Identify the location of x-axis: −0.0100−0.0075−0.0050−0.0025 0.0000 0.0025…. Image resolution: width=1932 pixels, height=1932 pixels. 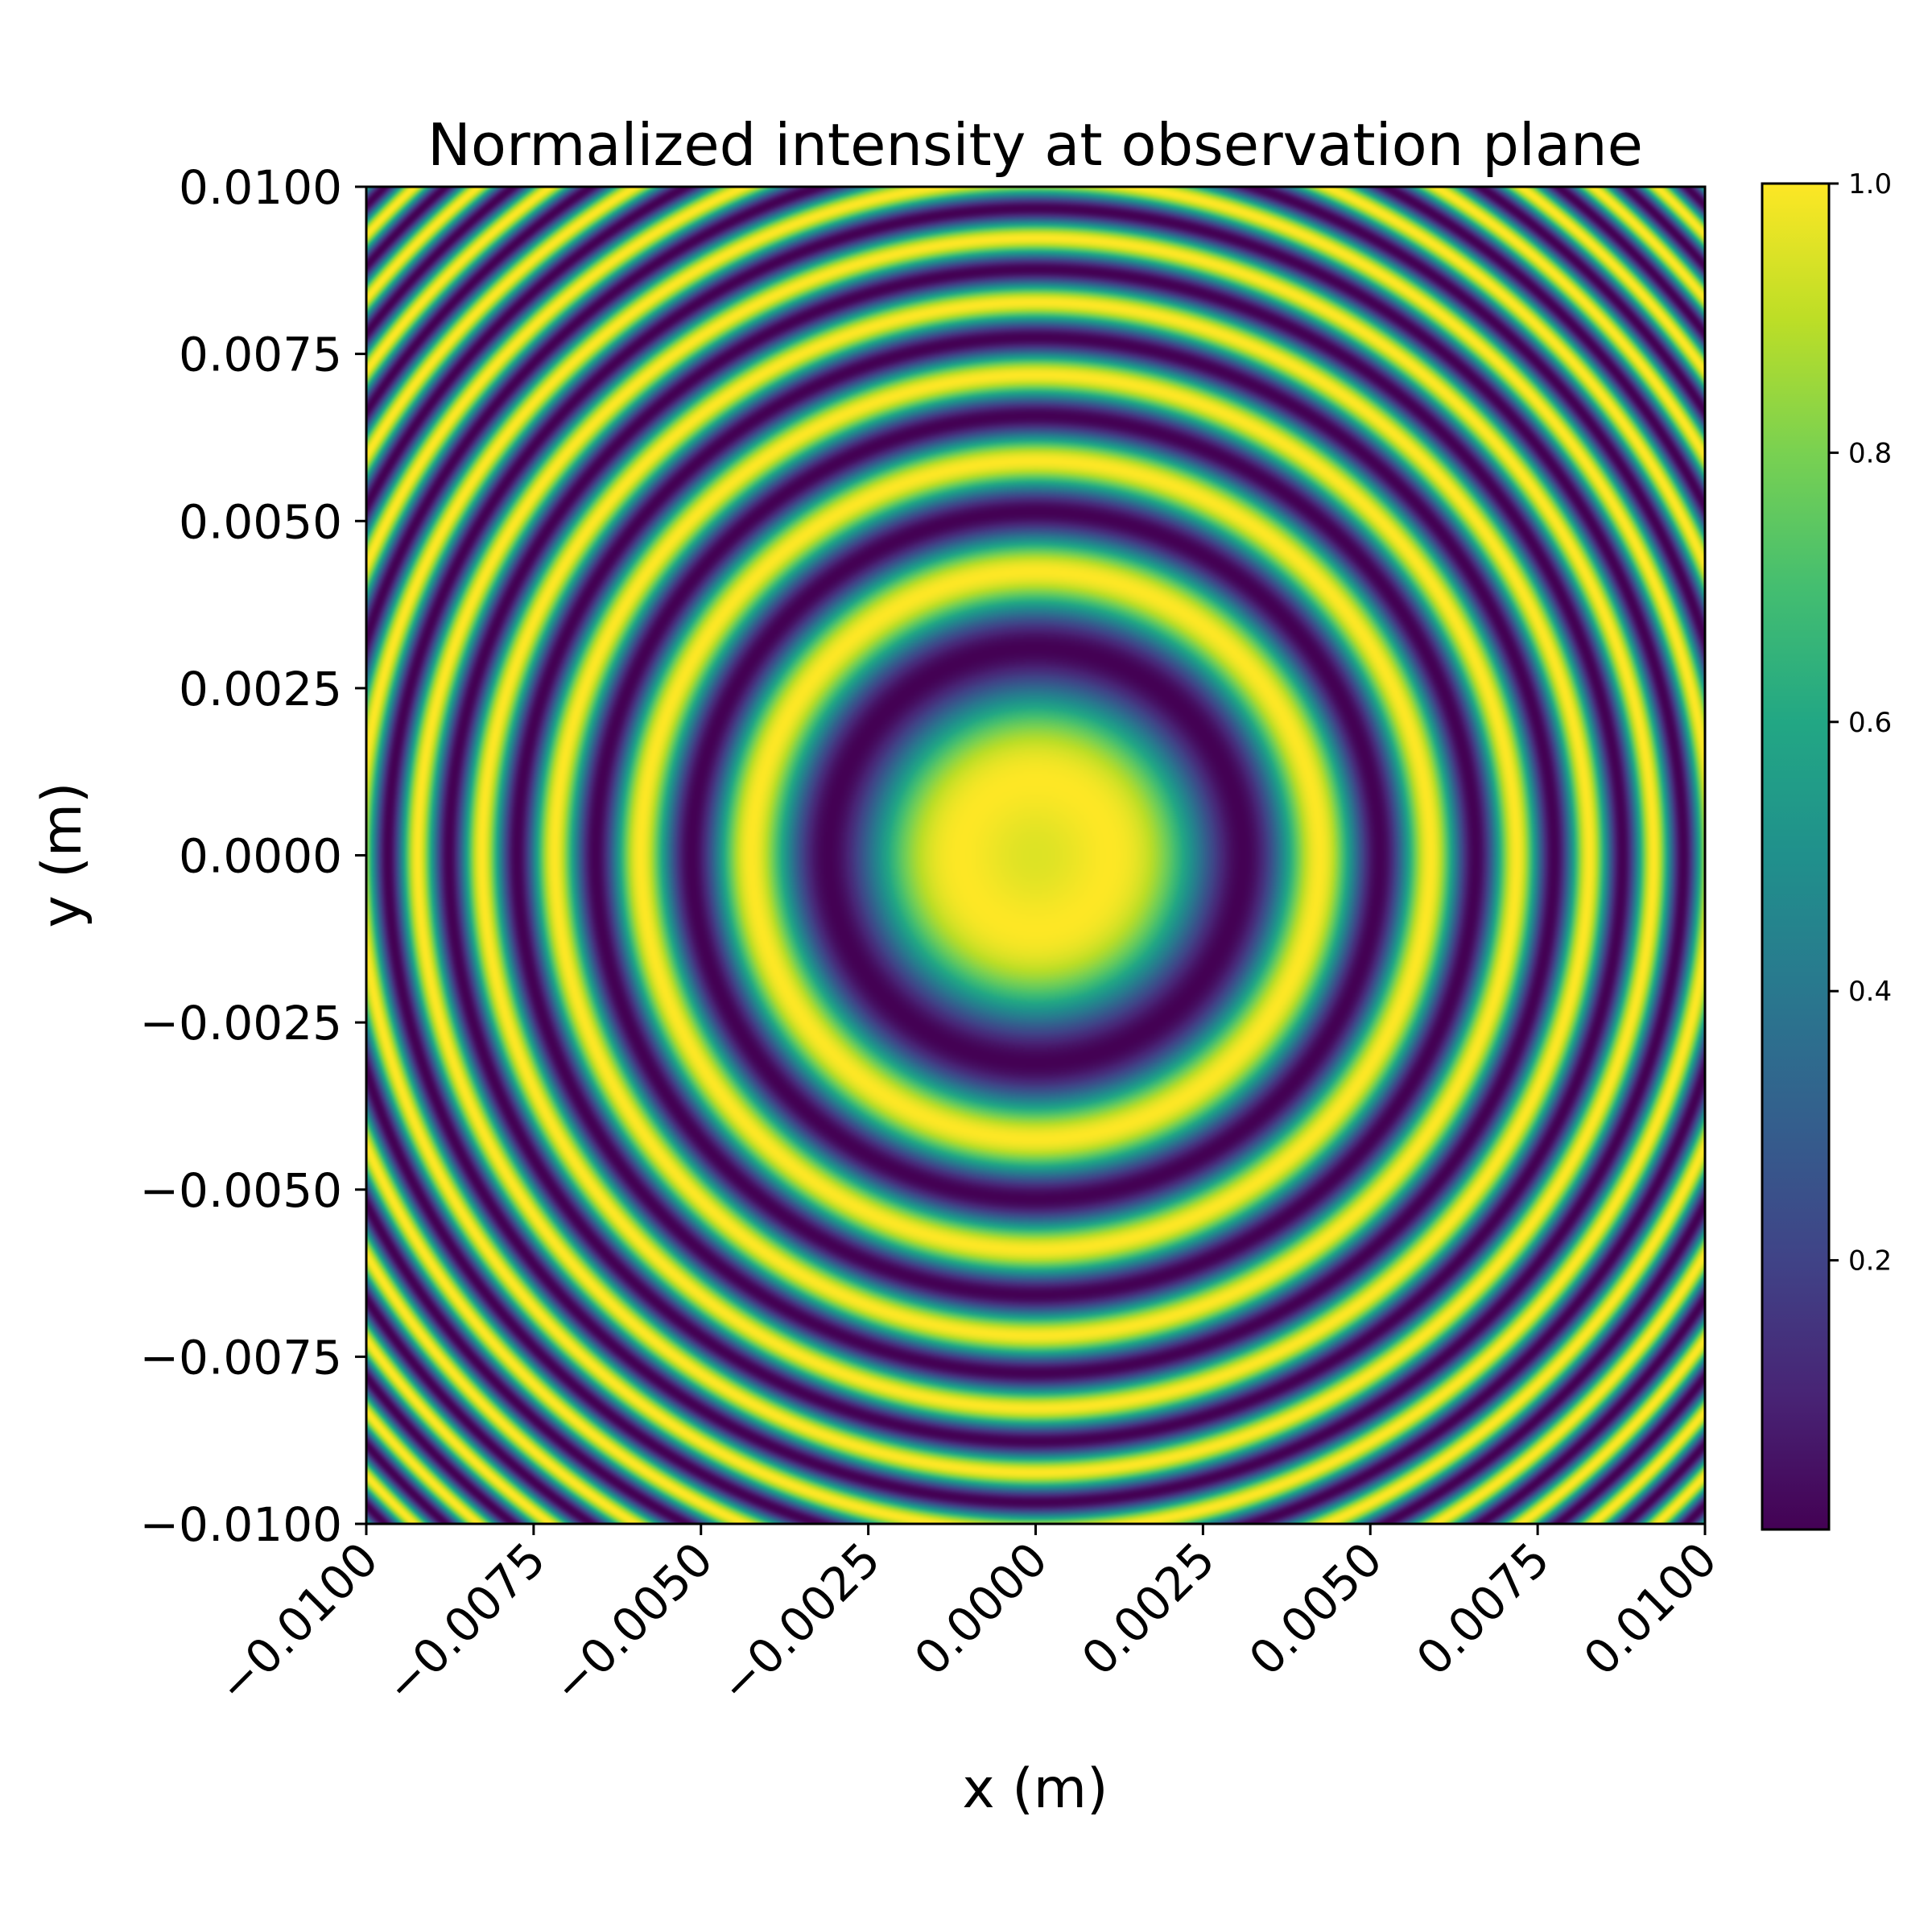
(967, 1619).